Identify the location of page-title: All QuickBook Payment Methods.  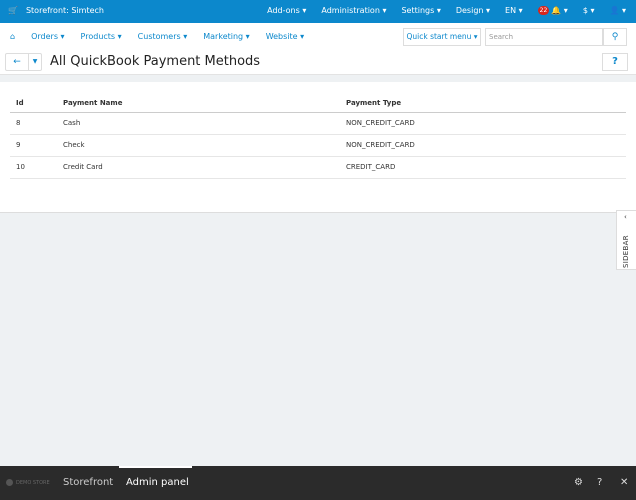
(155, 61).